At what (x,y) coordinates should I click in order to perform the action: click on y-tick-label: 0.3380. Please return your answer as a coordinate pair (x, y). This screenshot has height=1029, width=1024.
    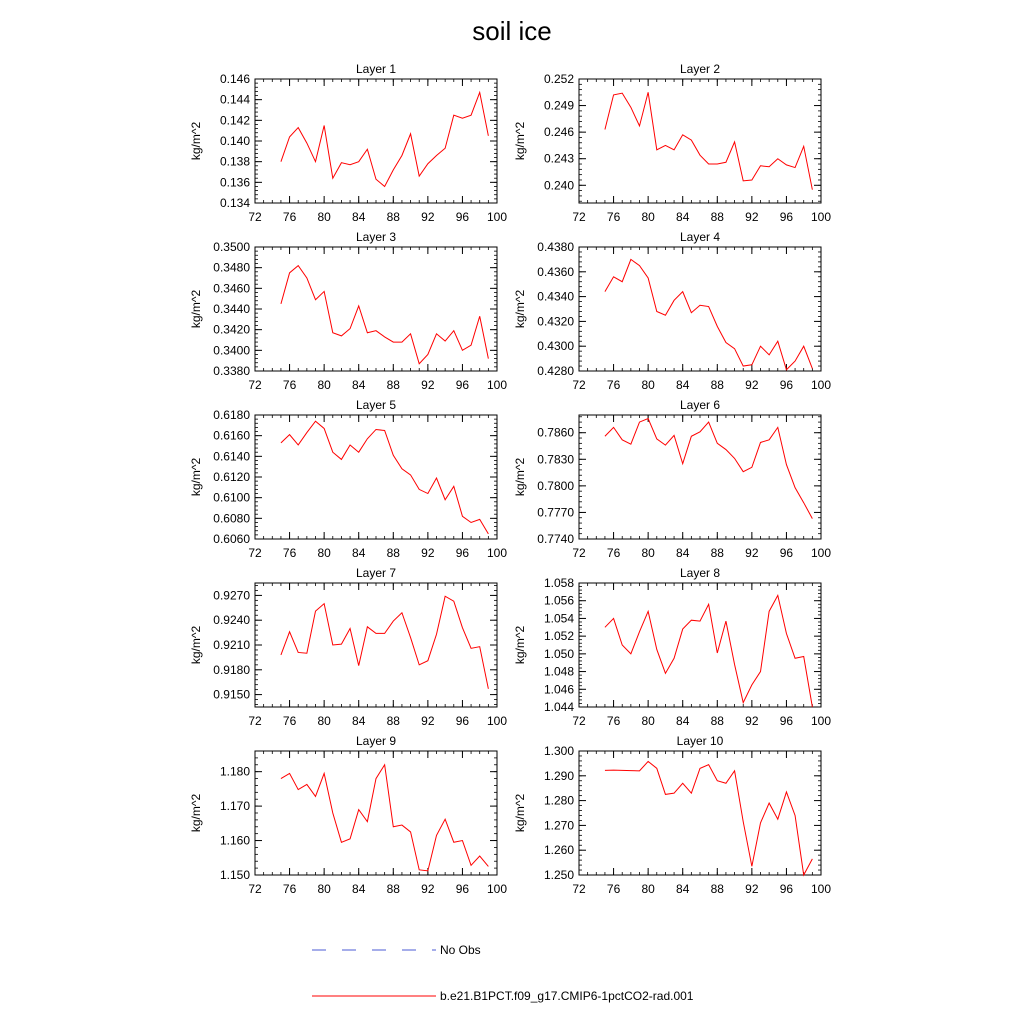
    Looking at the image, I should click on (231, 371).